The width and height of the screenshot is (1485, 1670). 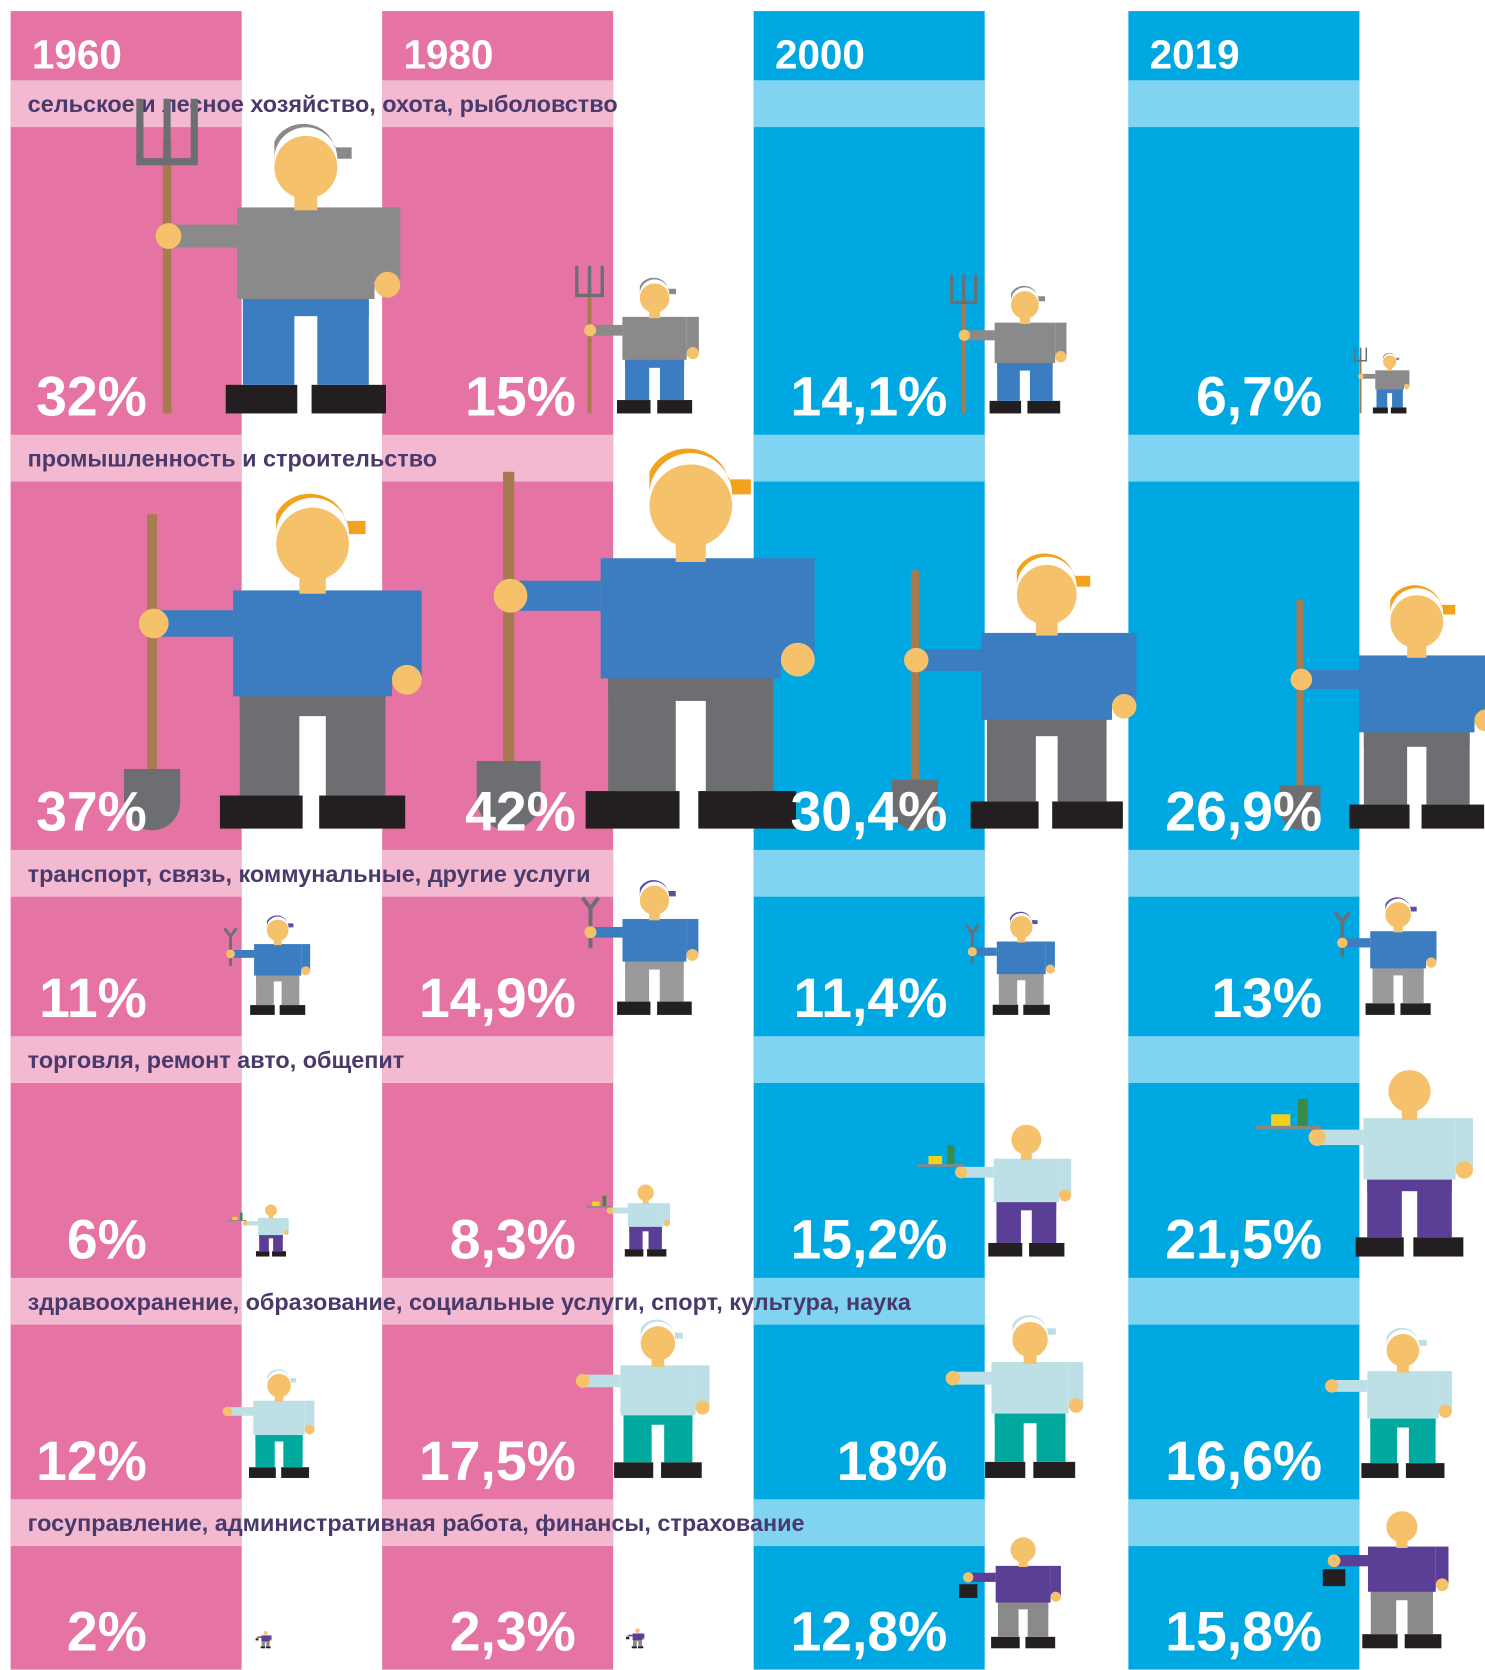 What do you see at coordinates (915, 804) in the screenshot?
I see `shovel-blade` at bounding box center [915, 804].